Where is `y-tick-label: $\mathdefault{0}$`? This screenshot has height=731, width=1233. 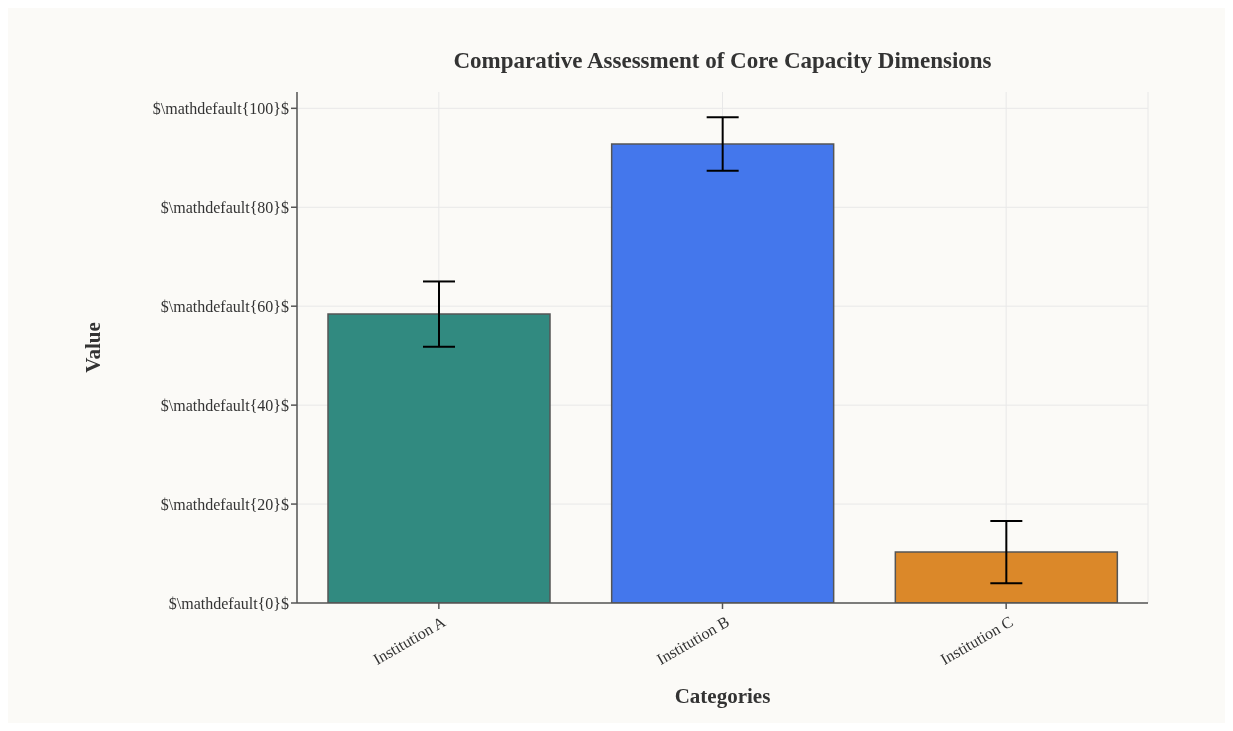
y-tick-label: $\mathdefault{0}$ is located at coordinates (228, 603).